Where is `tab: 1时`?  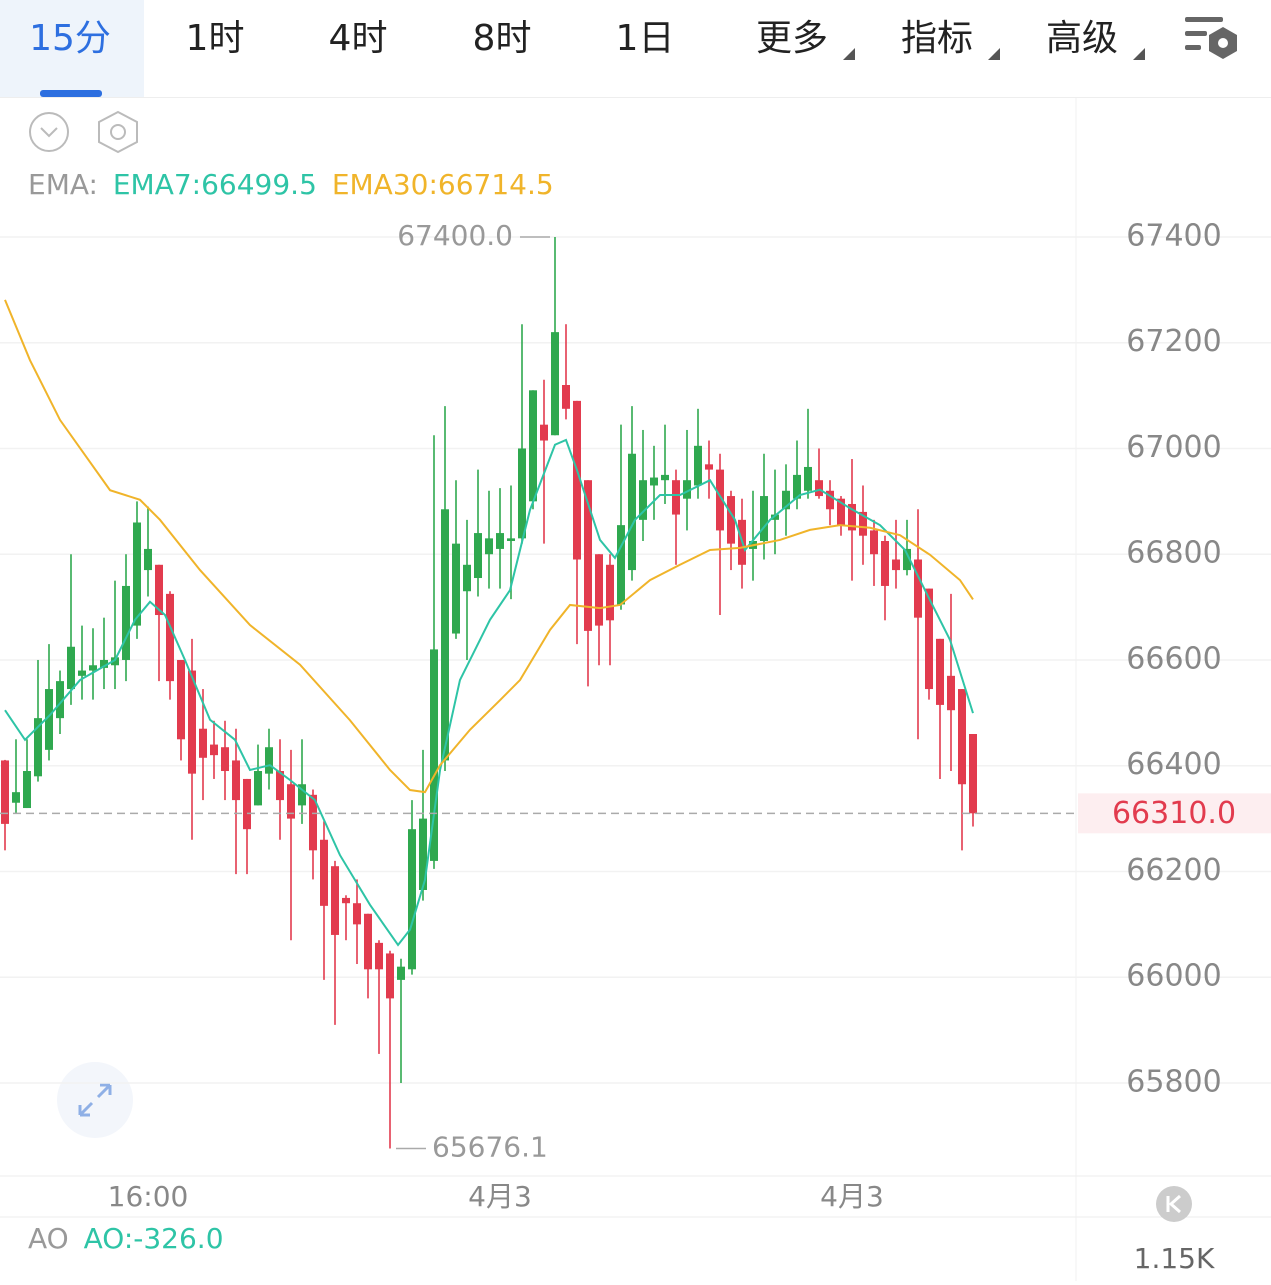 tab: 1时 is located at coordinates (215, 38).